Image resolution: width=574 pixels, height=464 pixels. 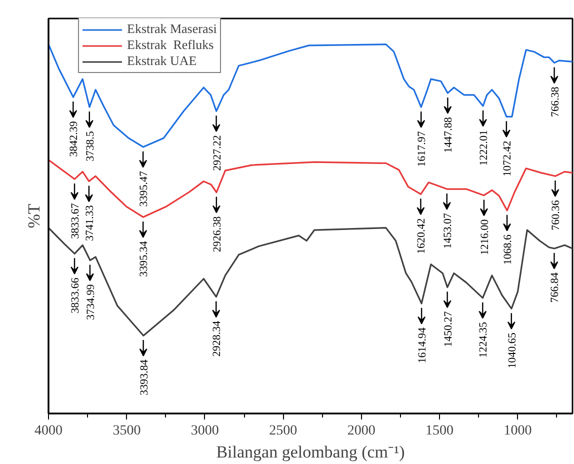 What do you see at coordinates (440, 431) in the screenshot?
I see `x-tick-label: 1500` at bounding box center [440, 431].